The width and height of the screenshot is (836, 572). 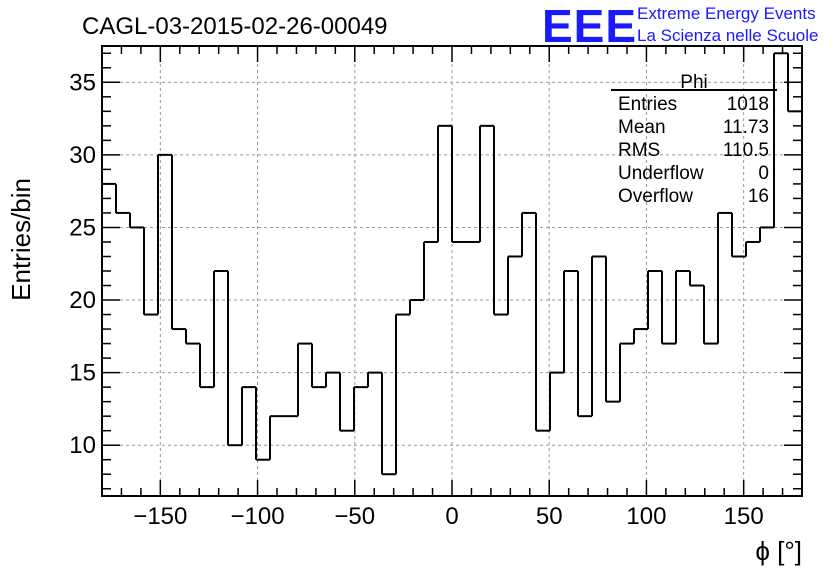 What do you see at coordinates (778, 551) in the screenshot?
I see `x-axis-label: ϕ [°]` at bounding box center [778, 551].